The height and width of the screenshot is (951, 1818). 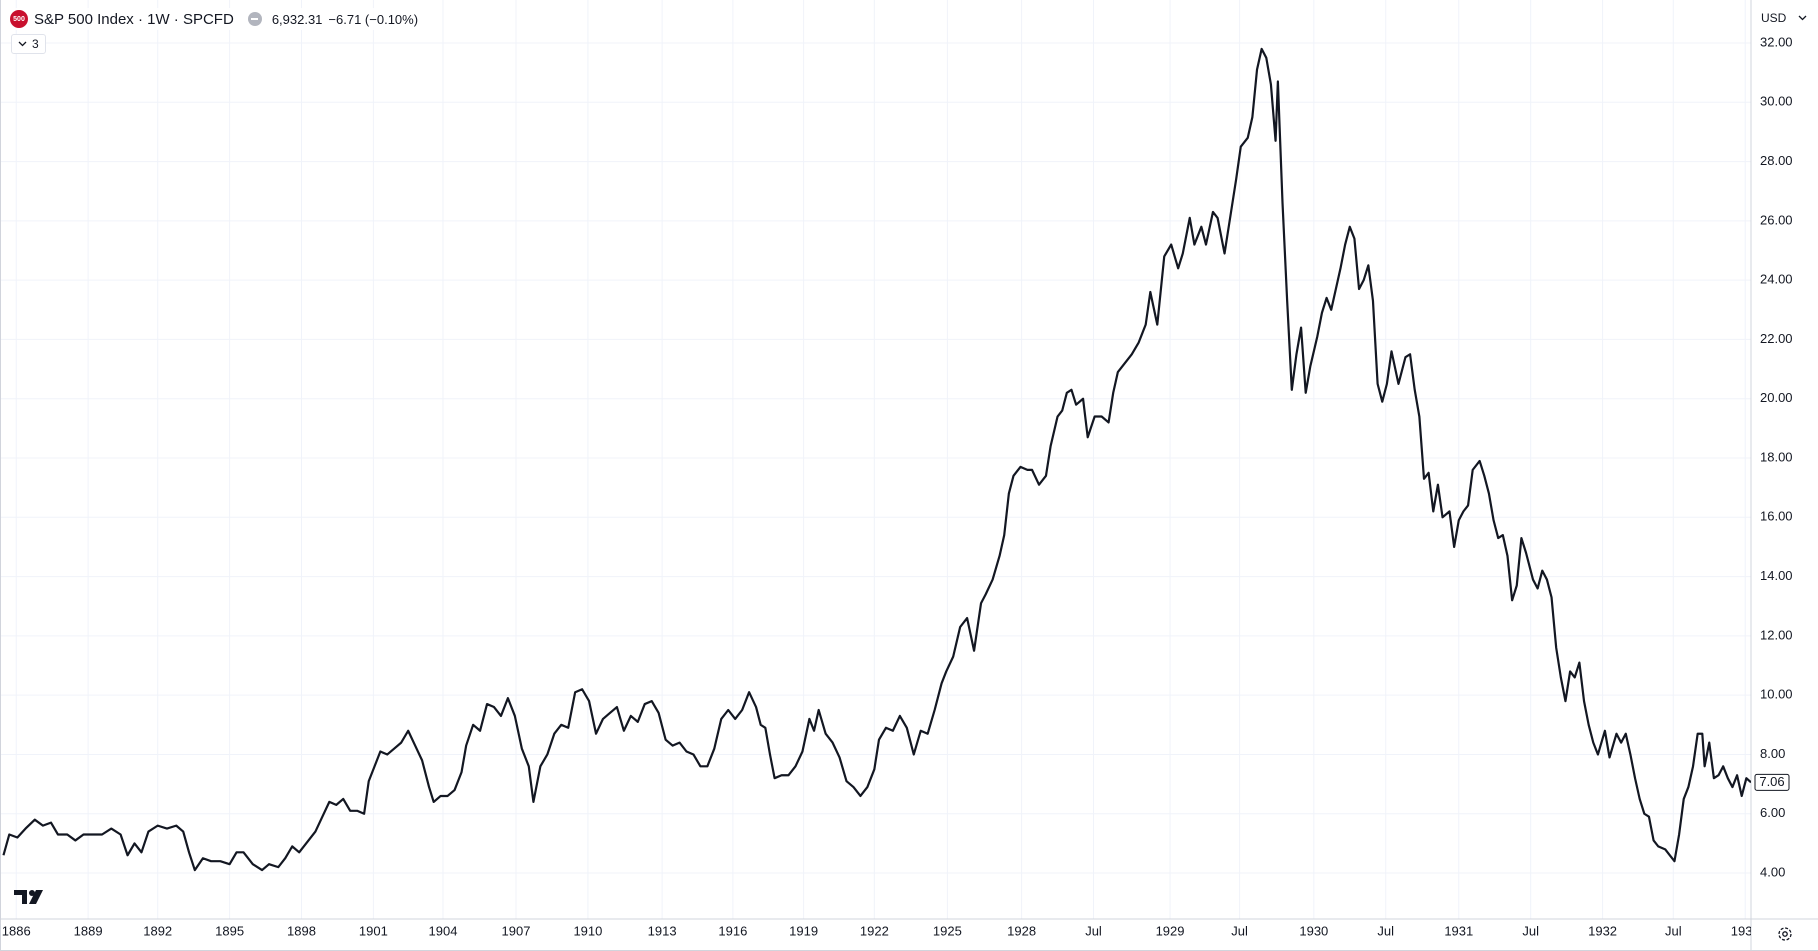 I want to click on x-tick-label: 1928, so click(x=1021, y=930).